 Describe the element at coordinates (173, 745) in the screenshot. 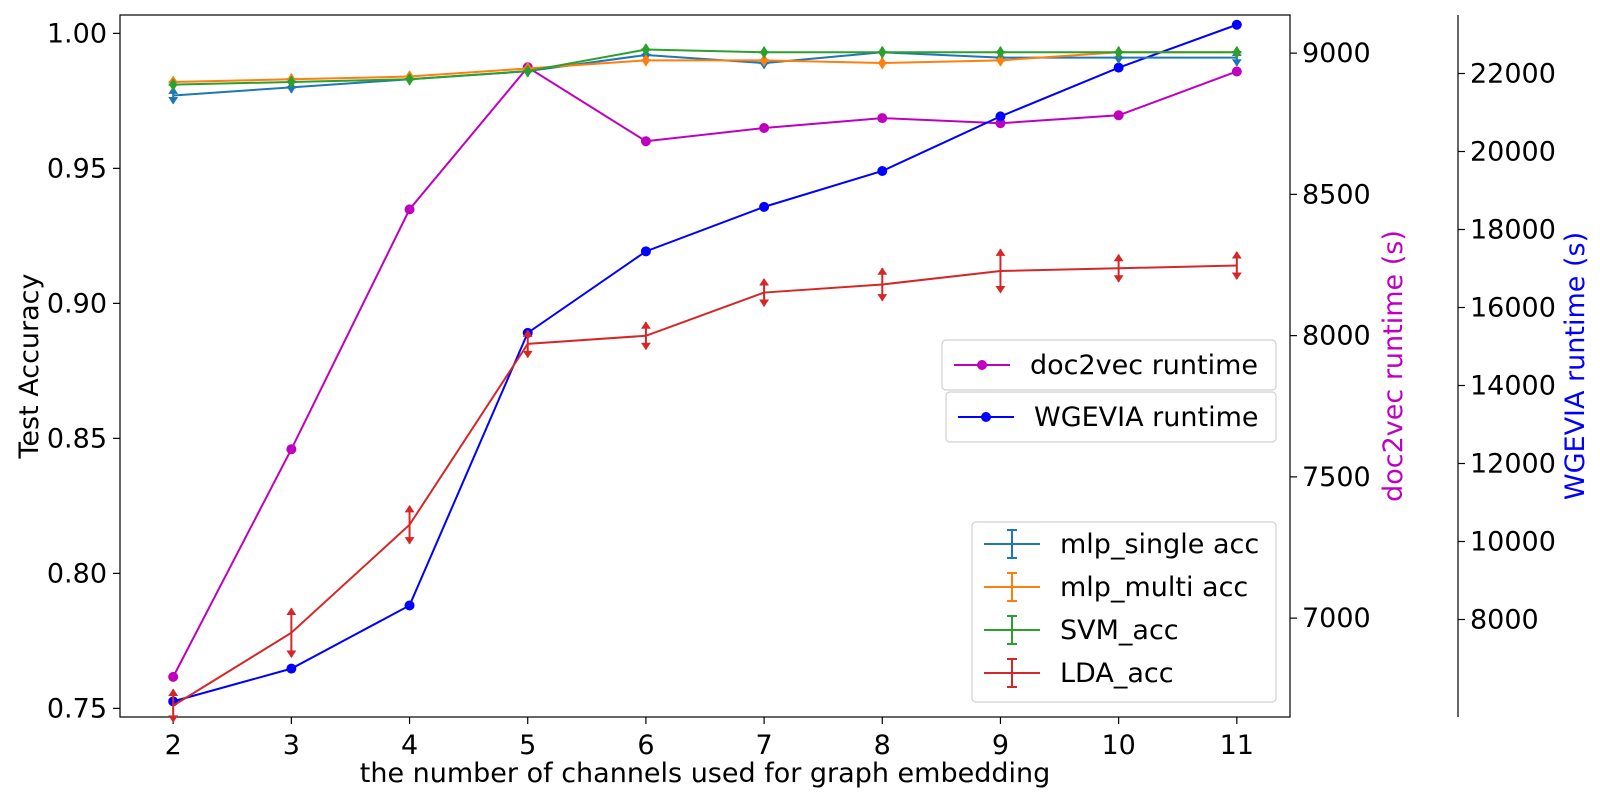

I see `x-tick-label: 2` at that location.